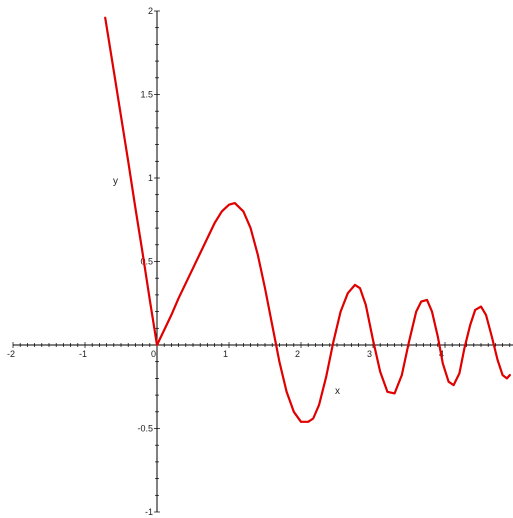 Image resolution: width=513 pixels, height=518 pixels. I want to click on y-axis-label: y, so click(115, 181).